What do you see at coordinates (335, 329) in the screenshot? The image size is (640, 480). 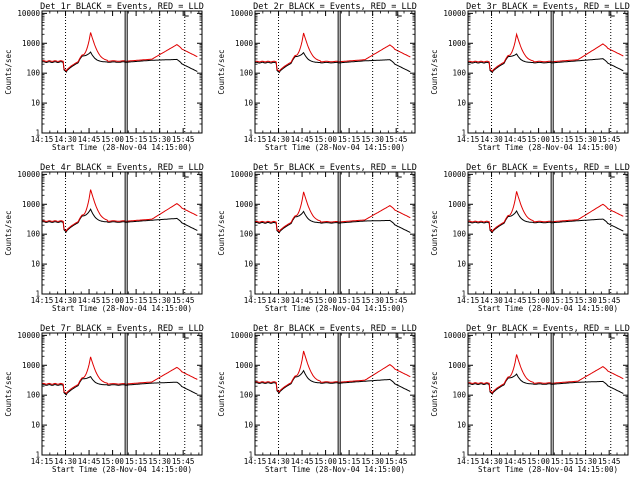 I see `panel-title: Det 8r BLACK = Events, RED = LLD` at bounding box center [335, 329].